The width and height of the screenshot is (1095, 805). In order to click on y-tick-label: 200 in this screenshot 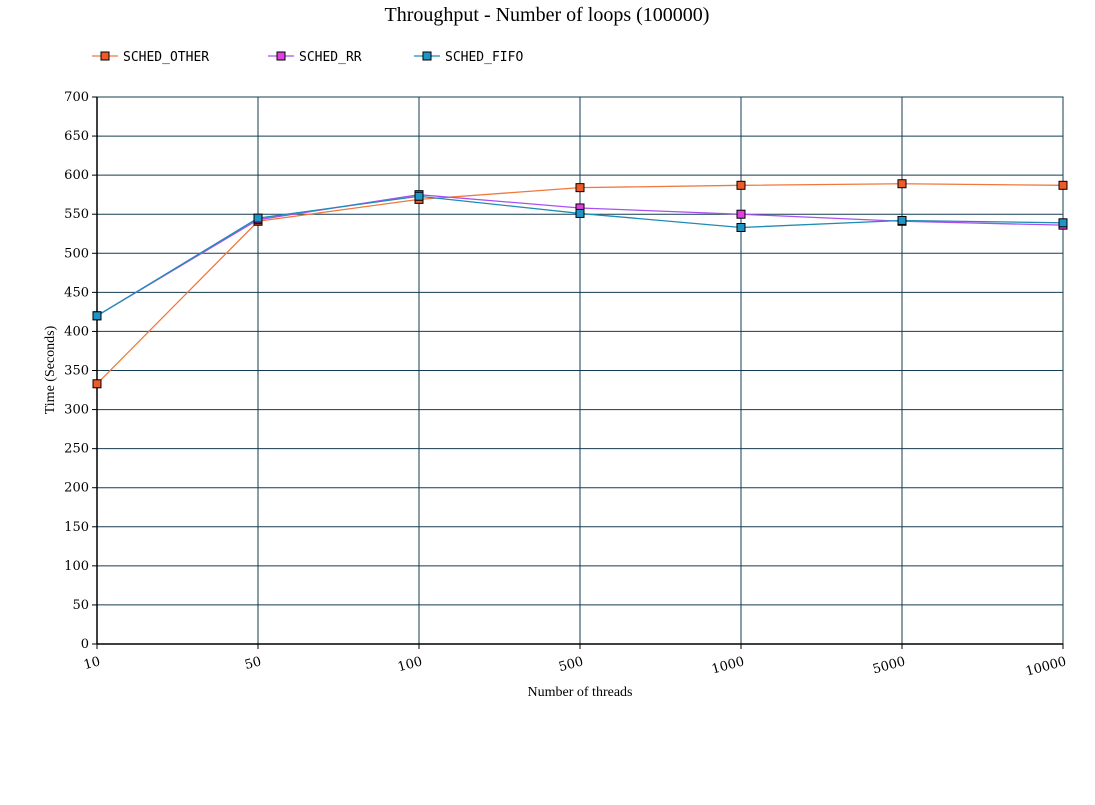, I will do `click(76, 488)`.